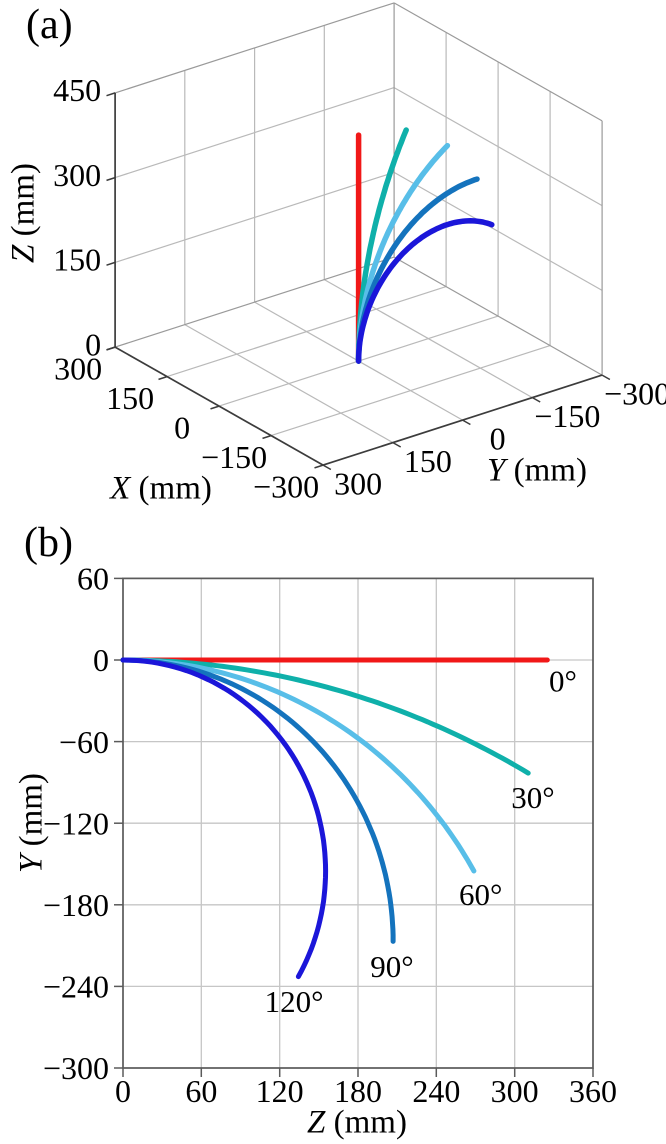 This screenshot has width=666, height=1144. Describe the element at coordinates (436, 1091) in the screenshot. I see `x-tick-label: 240` at that location.